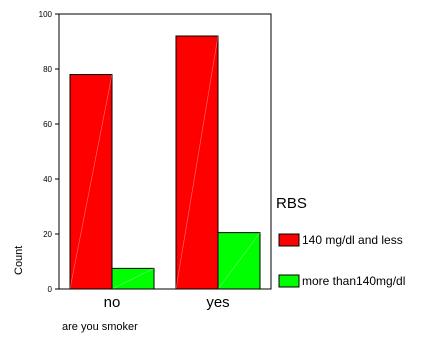  Describe the element at coordinates (19, 260) in the screenshot. I see `y-axis-label: Count` at that location.